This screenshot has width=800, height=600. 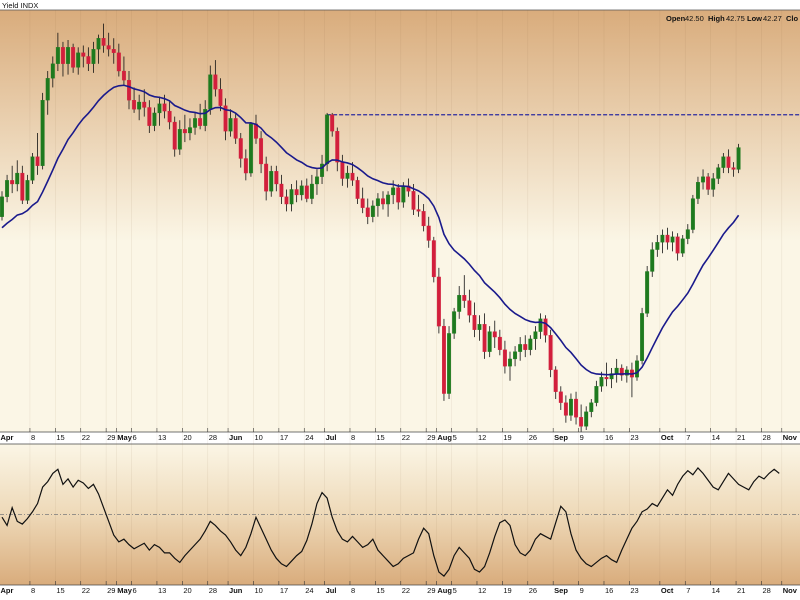 What do you see at coordinates (455, 437) in the screenshot?
I see `price-axis-tick-label: 5` at bounding box center [455, 437].